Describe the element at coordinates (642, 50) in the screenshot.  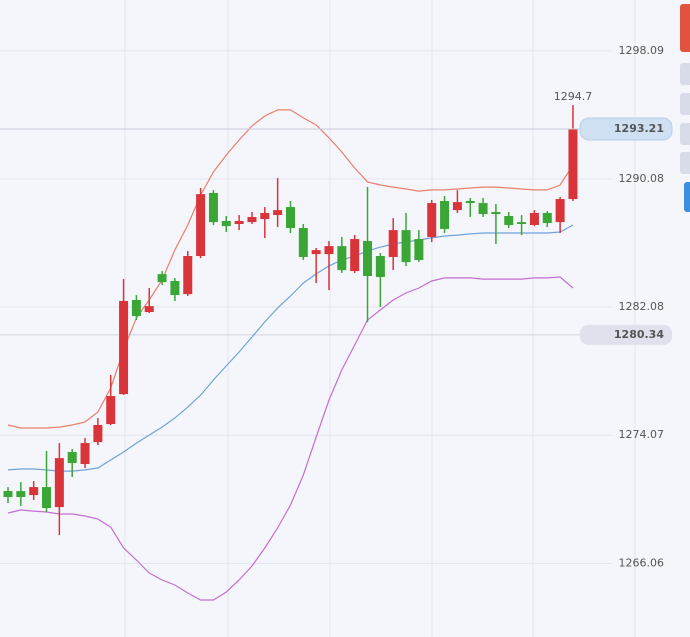
I see `y-tick-label: 1298.09` at that location.